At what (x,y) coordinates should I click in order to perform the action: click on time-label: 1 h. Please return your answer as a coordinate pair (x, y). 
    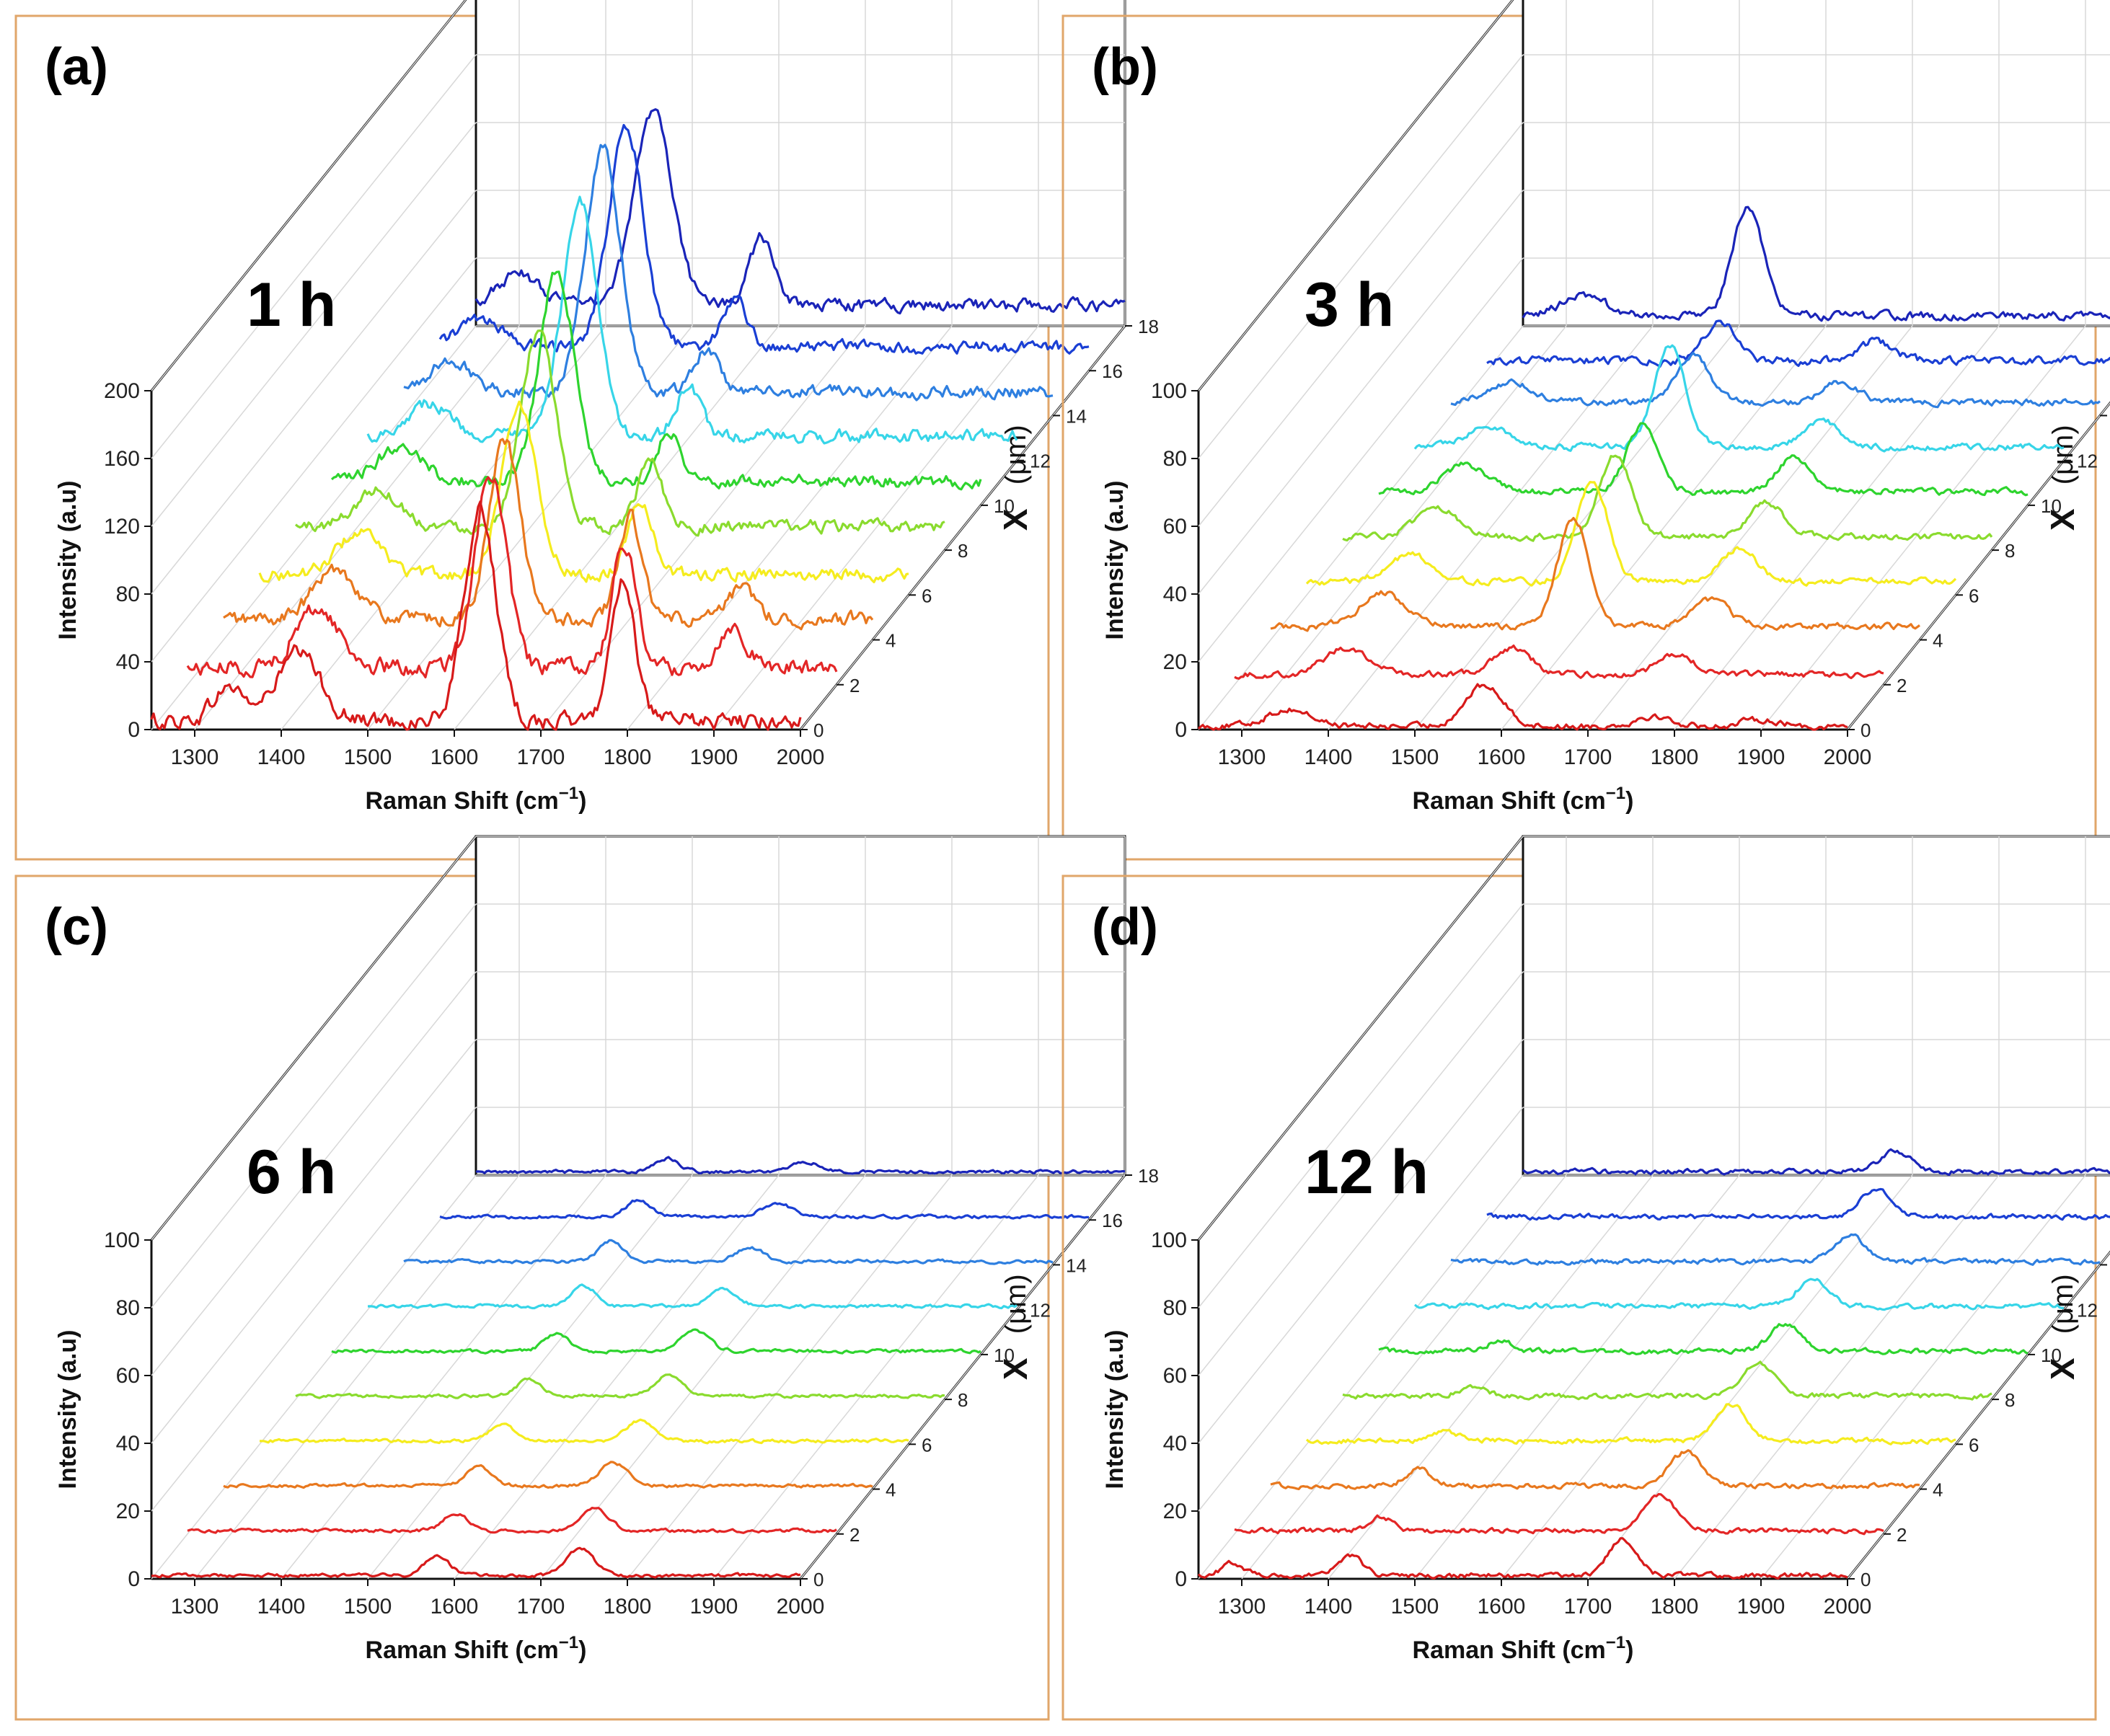
    Looking at the image, I should click on (291, 305).